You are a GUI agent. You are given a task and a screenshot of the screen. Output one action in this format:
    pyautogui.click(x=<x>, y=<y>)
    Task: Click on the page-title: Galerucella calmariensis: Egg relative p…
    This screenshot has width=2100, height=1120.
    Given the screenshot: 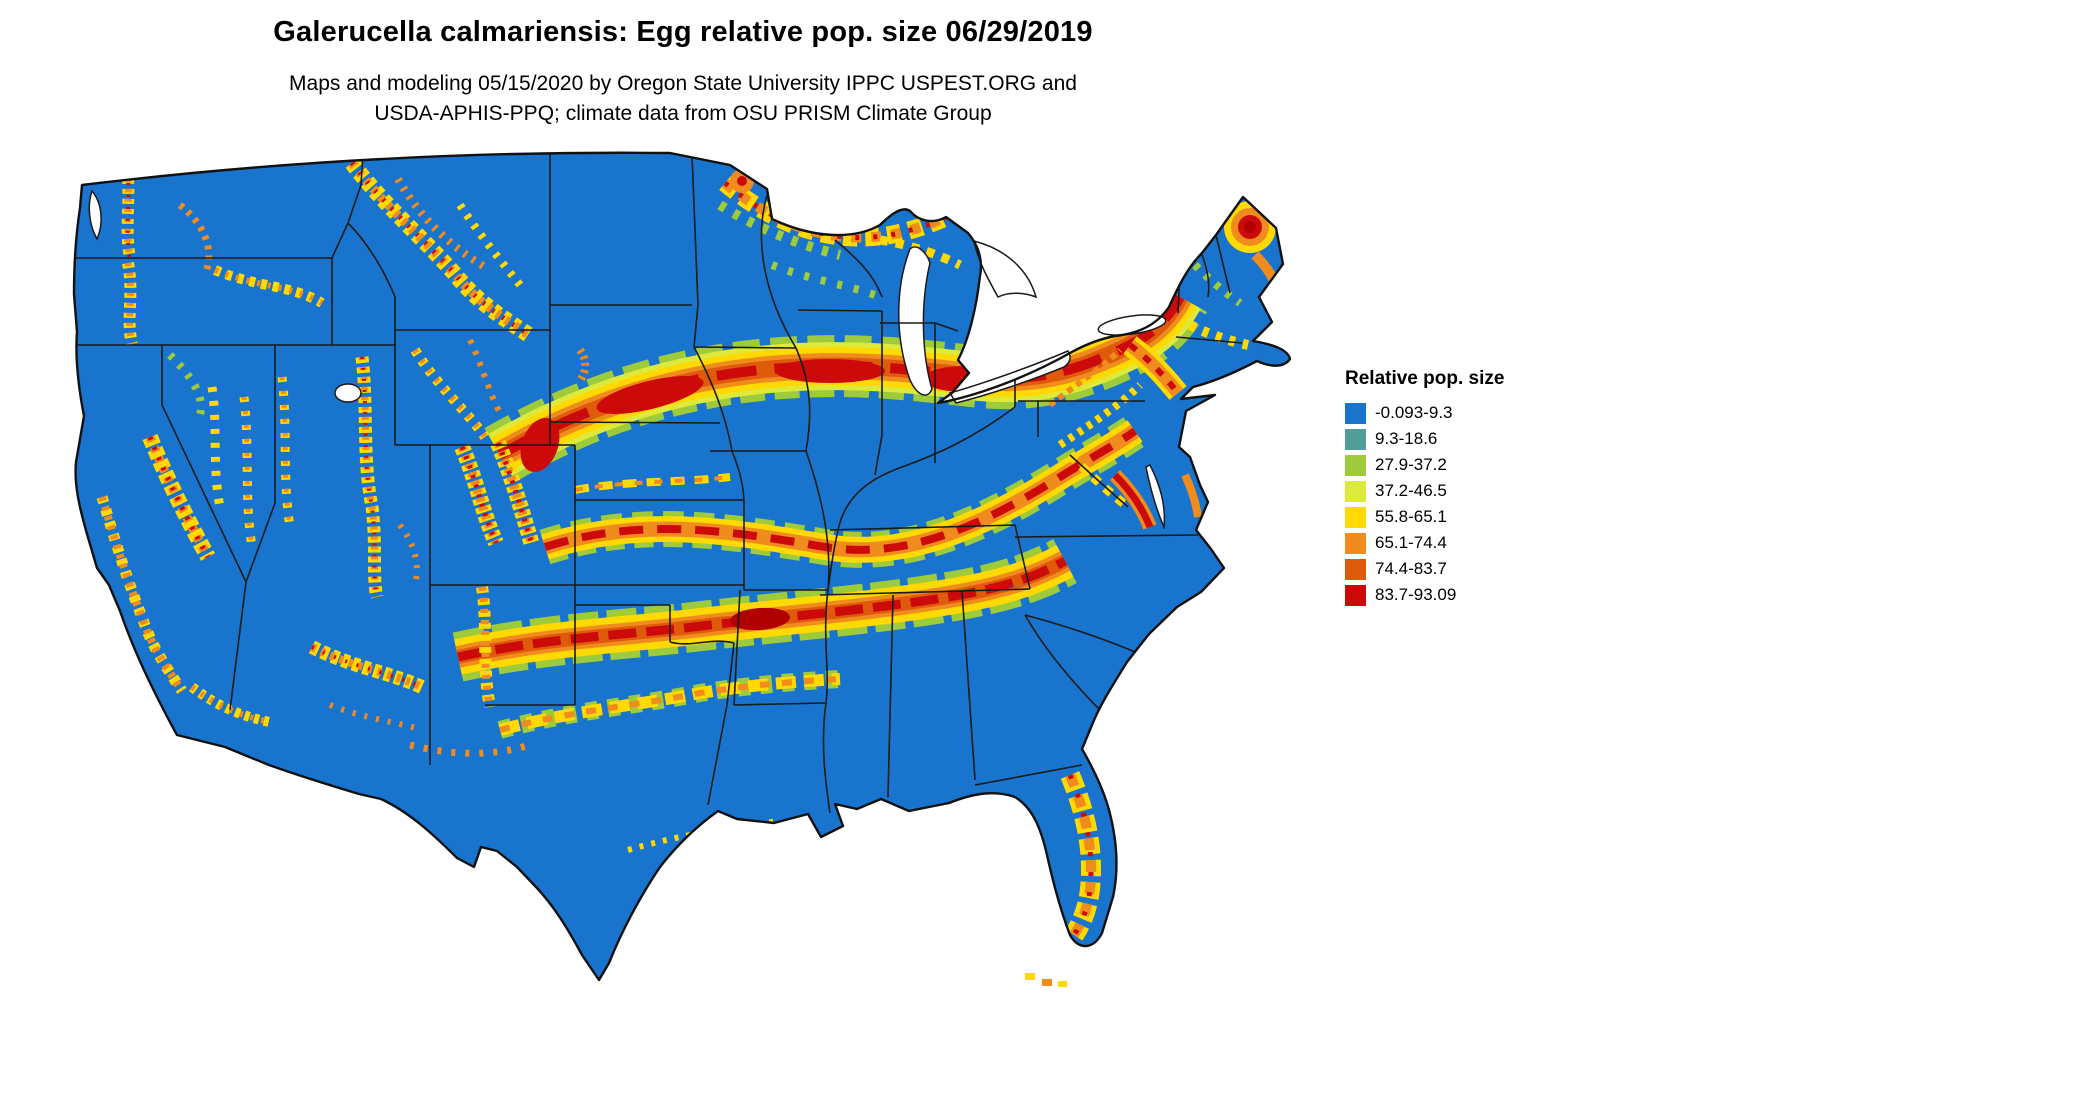 What is the action you would take?
    pyautogui.click(x=683, y=32)
    